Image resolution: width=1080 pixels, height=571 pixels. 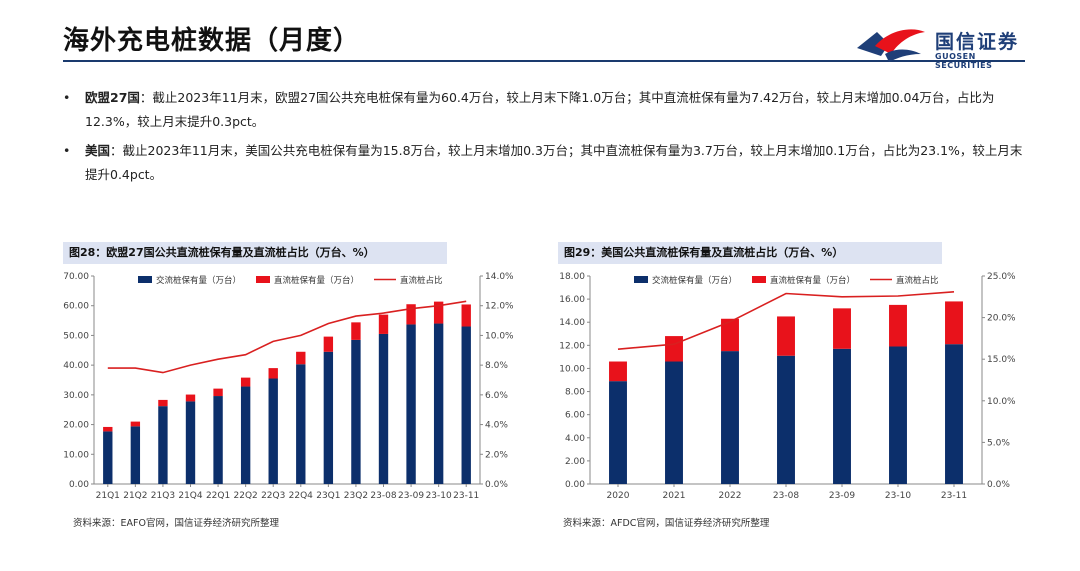 I want to click on chart28-source: 资料来源：EAFO官网，国信证券经济研究所整理, so click(x=176, y=523).